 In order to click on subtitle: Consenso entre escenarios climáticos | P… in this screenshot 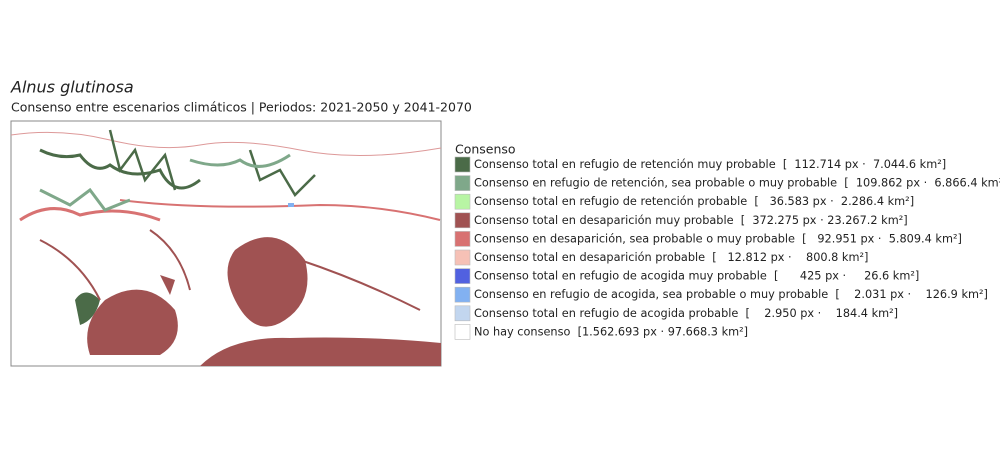, I will do `click(241, 107)`.